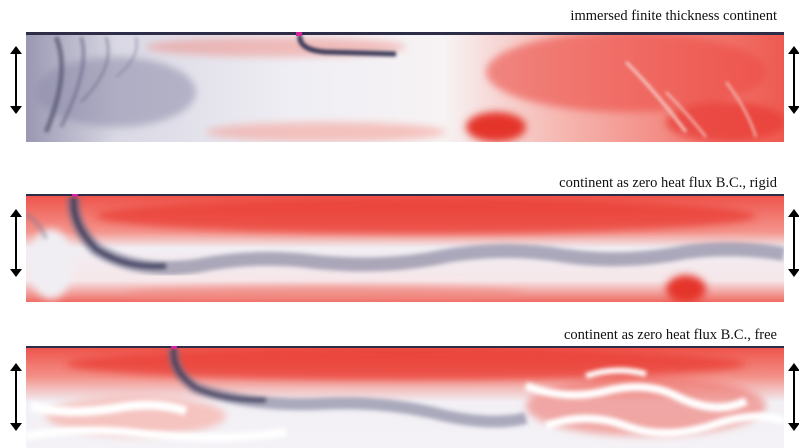 This screenshot has height=448, width=799. I want to click on panel-3-caption: continent as zero heat flux B.C., free, so click(670, 335).